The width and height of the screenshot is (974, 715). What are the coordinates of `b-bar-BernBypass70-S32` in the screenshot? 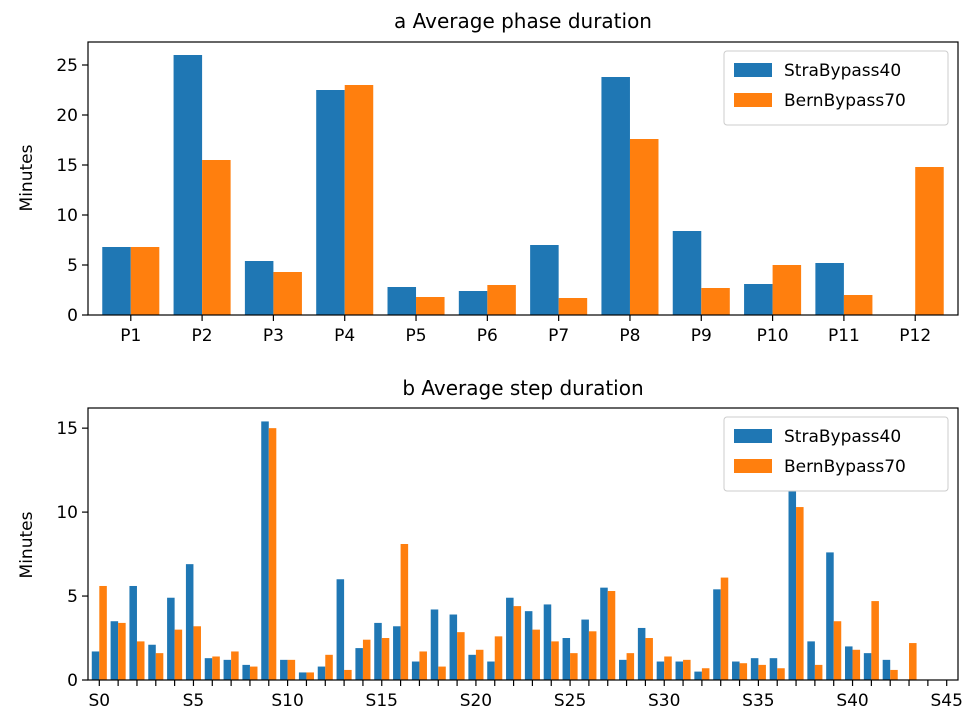 It's located at (705, 674).